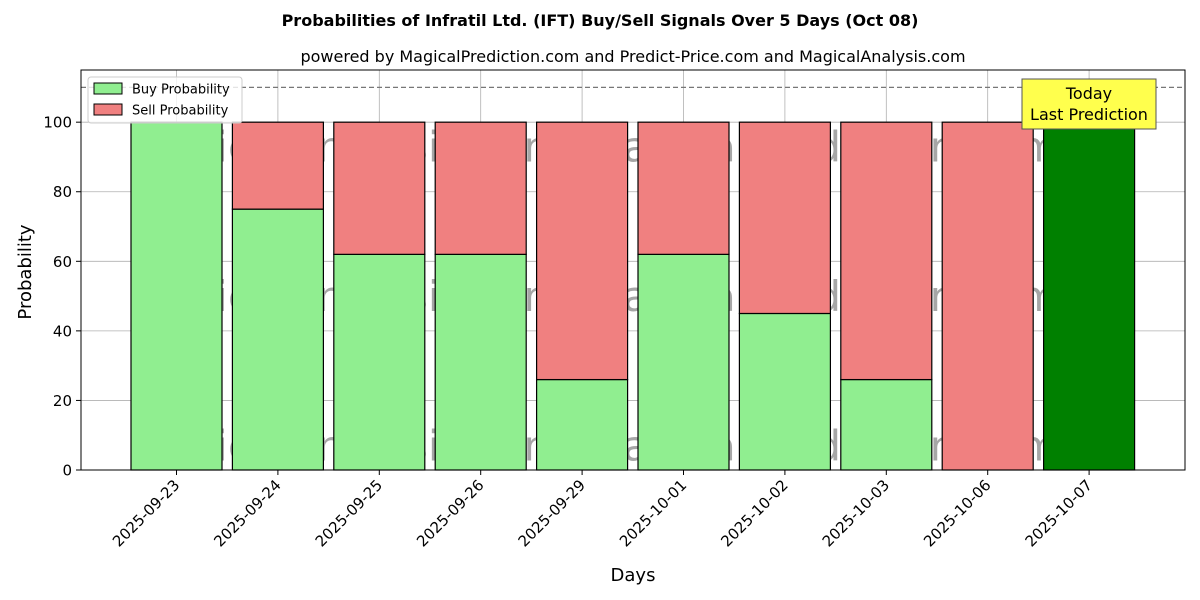  Describe the element at coordinates (349, 513) in the screenshot. I see `x-tick-label: 2025-09-25` at that location.